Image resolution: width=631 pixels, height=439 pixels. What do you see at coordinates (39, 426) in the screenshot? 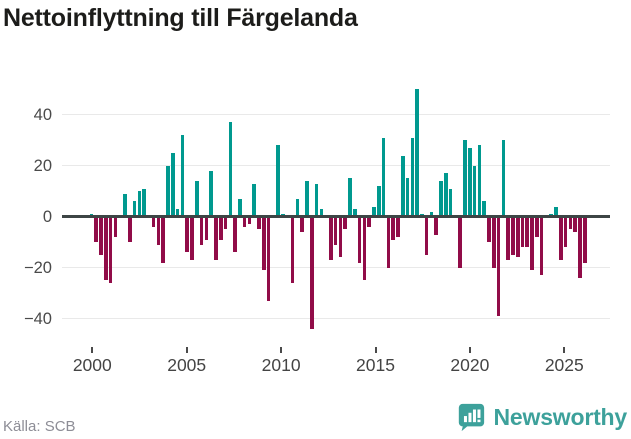
I see `source-note: Källa: SCB` at bounding box center [39, 426].